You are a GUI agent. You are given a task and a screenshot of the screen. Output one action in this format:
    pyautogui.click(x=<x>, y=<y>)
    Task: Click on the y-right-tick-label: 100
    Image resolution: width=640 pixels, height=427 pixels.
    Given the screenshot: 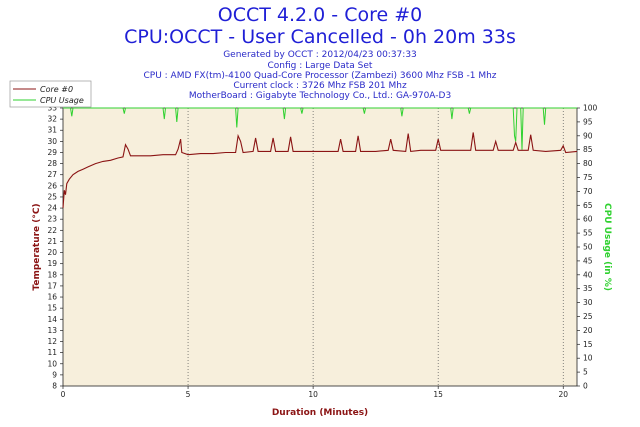 What is the action you would take?
    pyautogui.click(x=590, y=108)
    